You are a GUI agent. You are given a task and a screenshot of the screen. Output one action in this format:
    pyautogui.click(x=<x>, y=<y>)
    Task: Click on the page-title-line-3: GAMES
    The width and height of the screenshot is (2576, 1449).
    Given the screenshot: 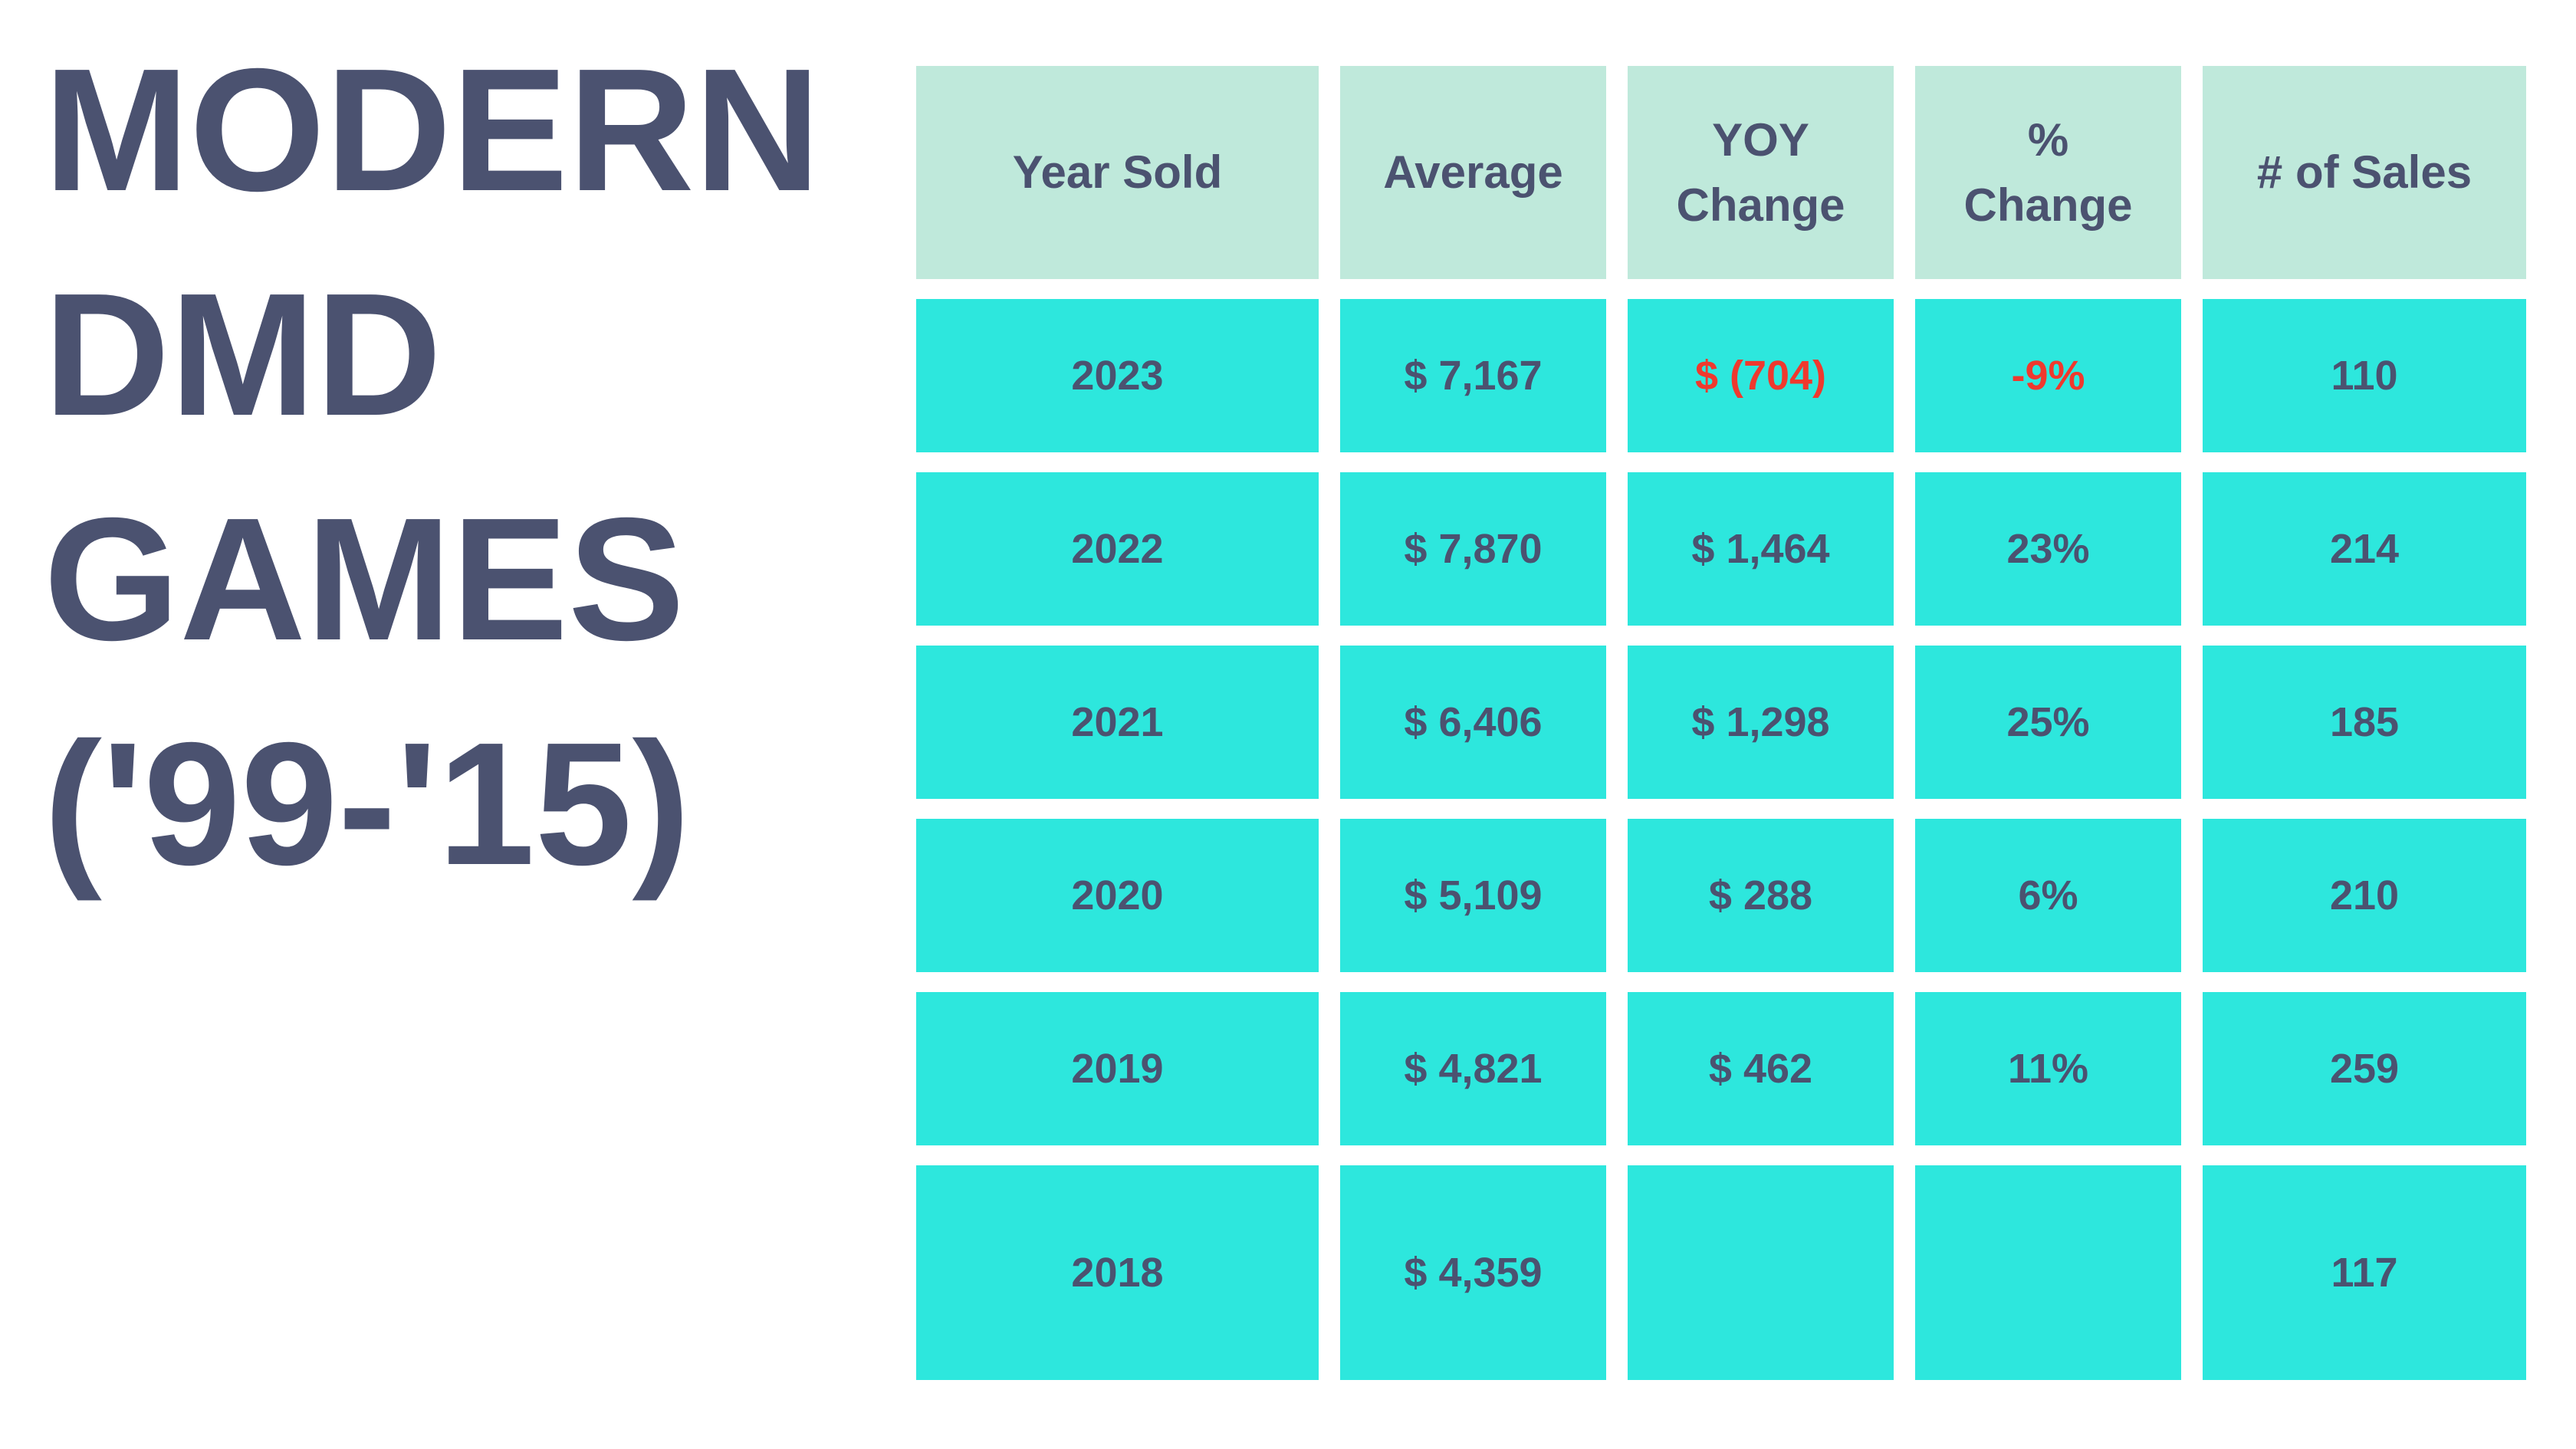 What is the action you would take?
    pyautogui.click(x=365, y=580)
    